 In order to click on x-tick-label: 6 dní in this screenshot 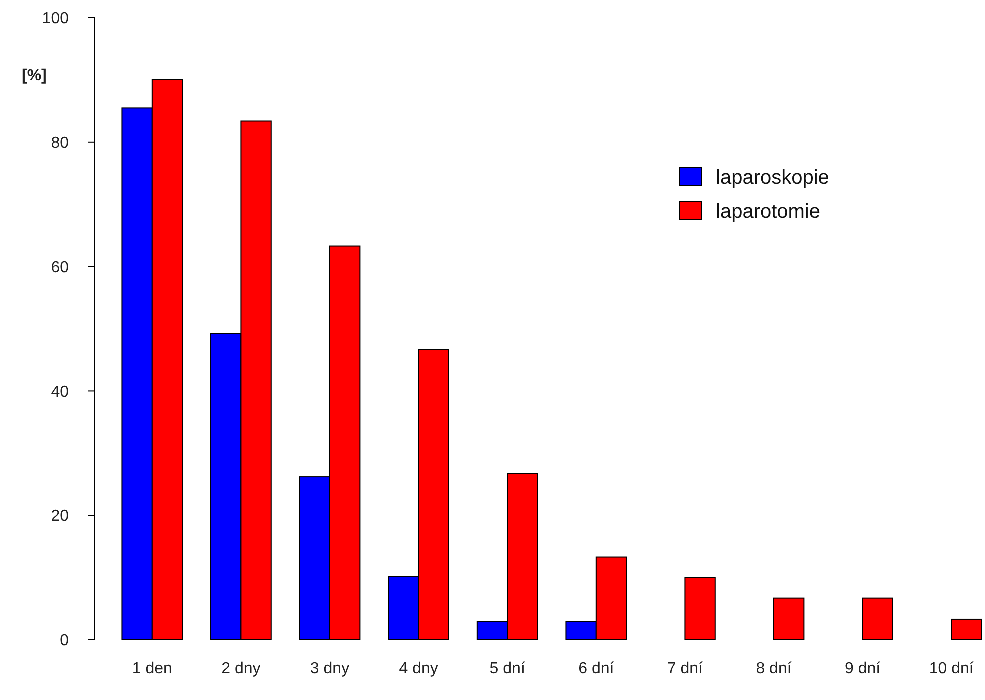, I will do `click(596, 669)`.